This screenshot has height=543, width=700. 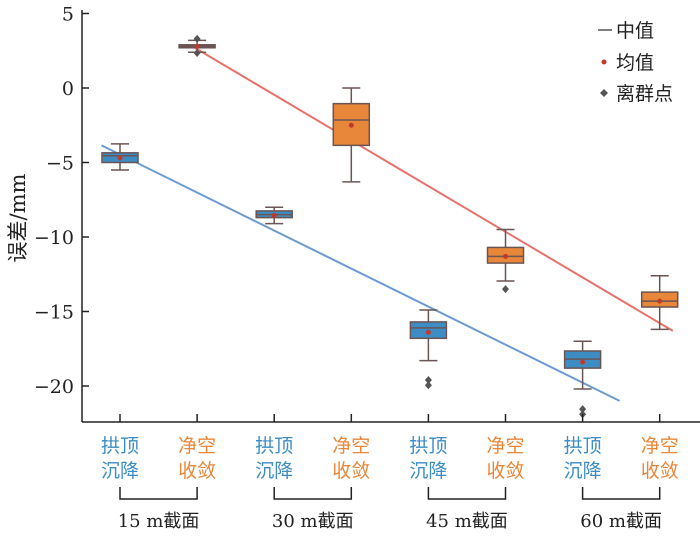 I want to click on group-label: 45 m截面, so click(x=467, y=521).